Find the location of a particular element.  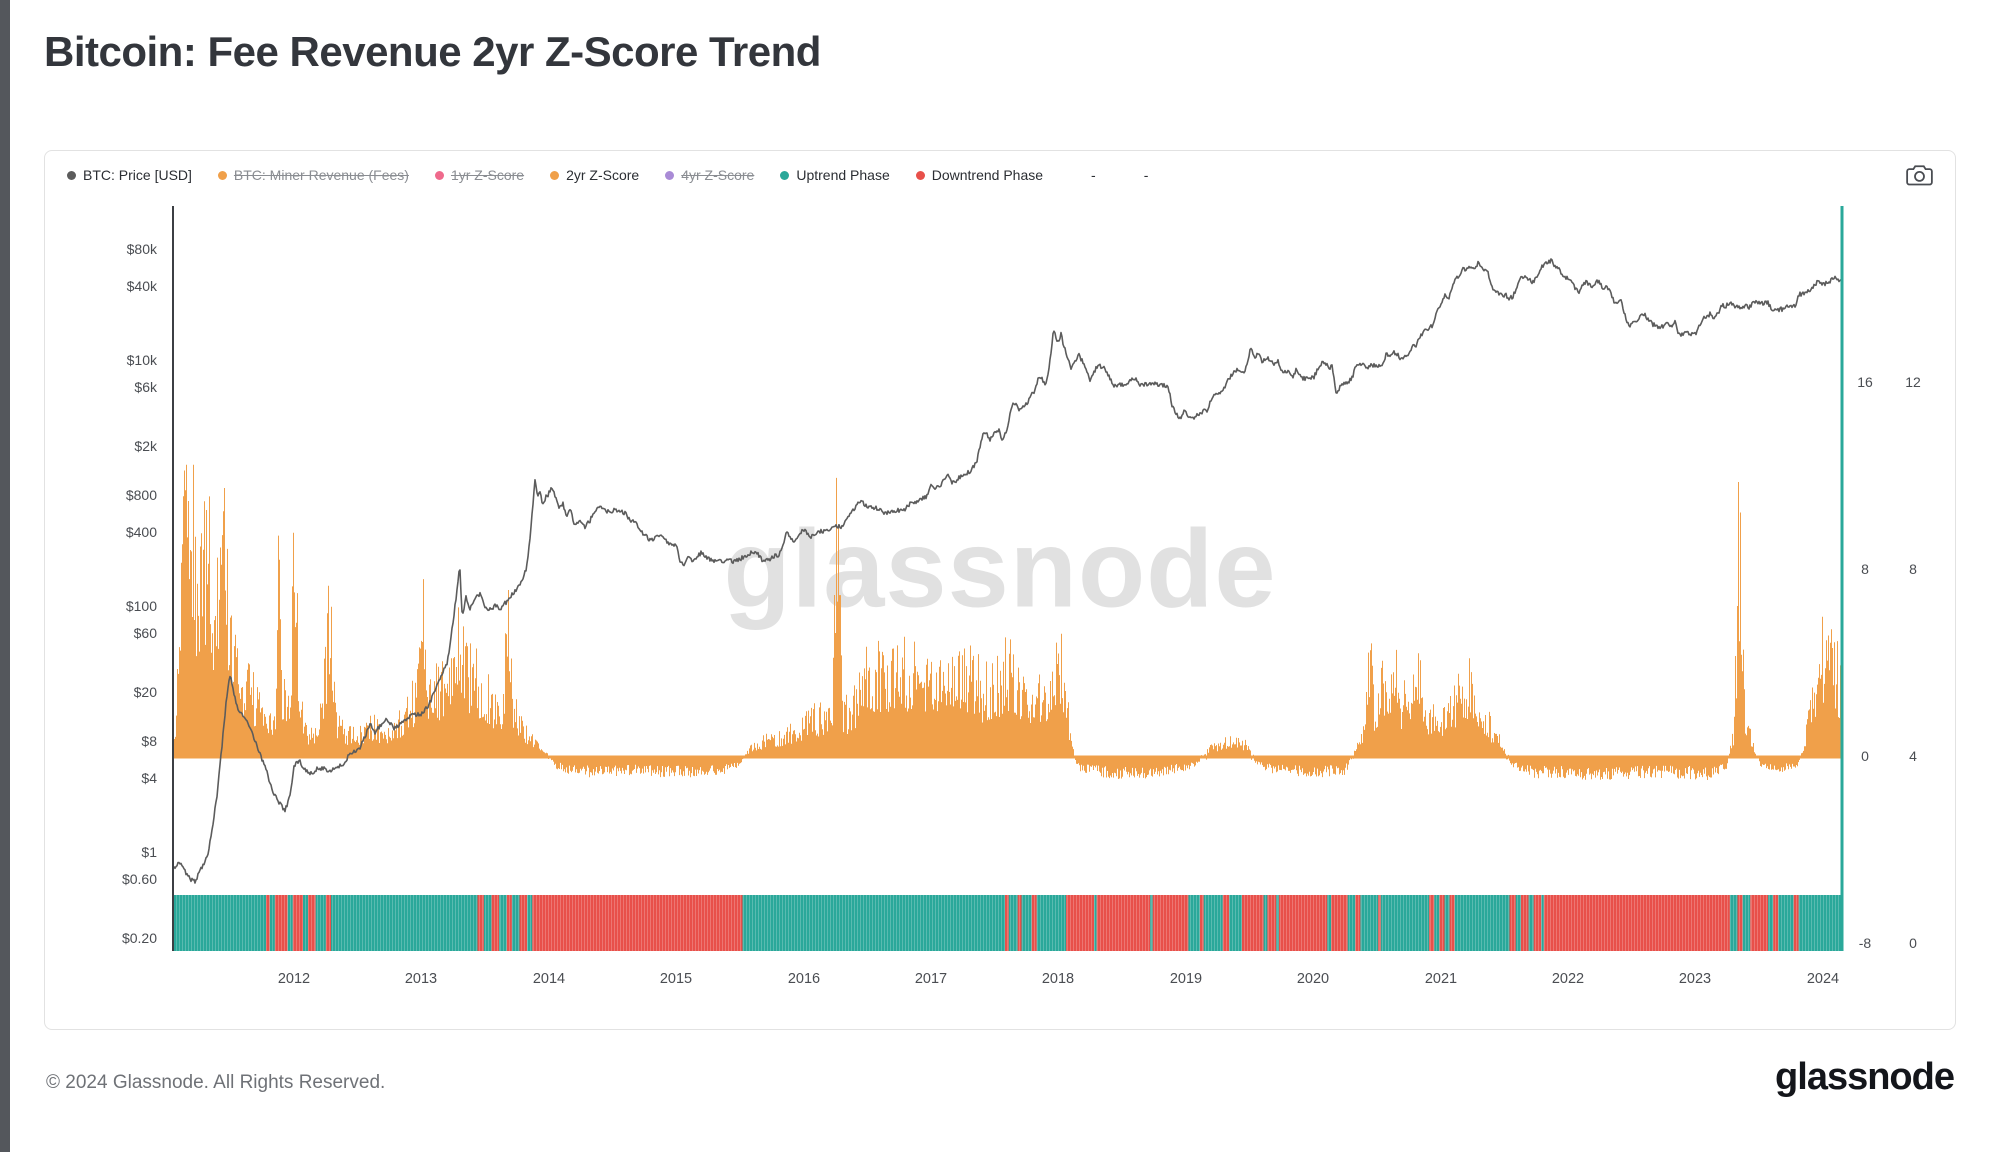

camera-icon is located at coordinates (1919, 175).